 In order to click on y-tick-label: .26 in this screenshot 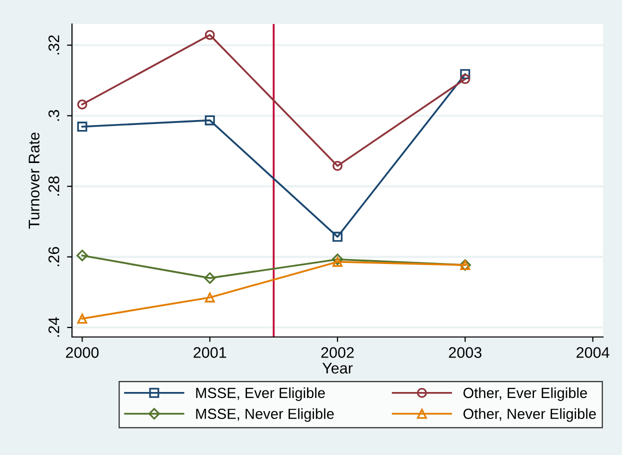, I will do `click(54, 256)`.